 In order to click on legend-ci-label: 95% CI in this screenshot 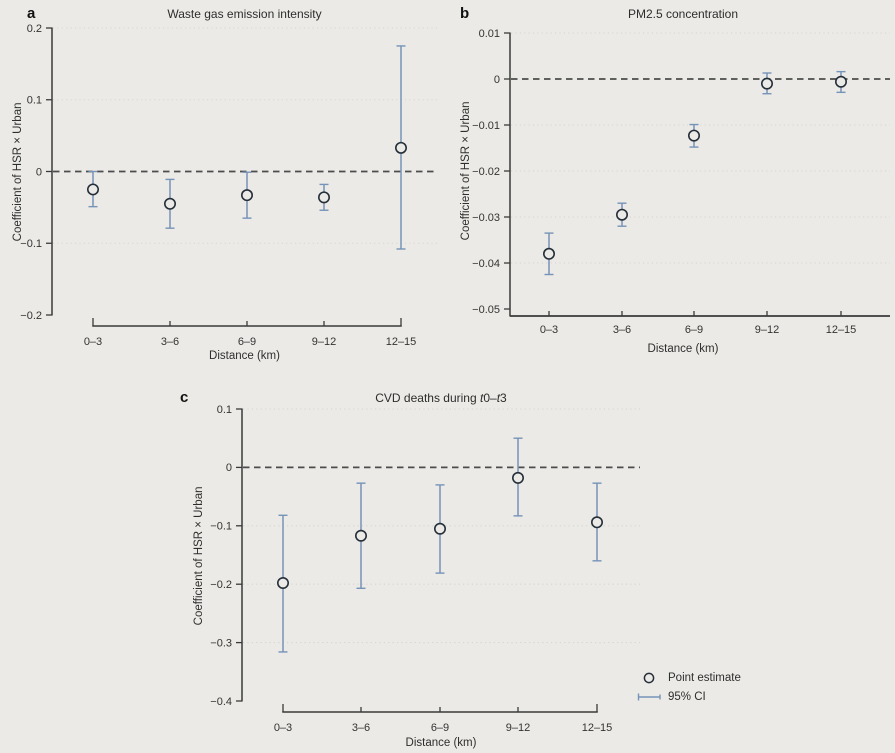, I will do `click(687, 696)`.